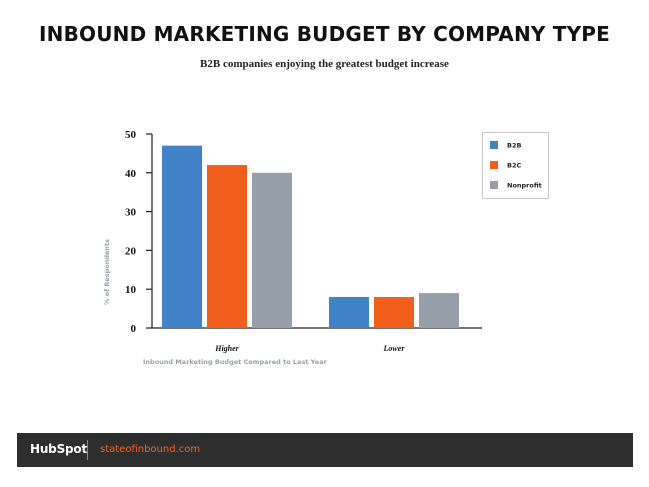  What do you see at coordinates (324, 34) in the screenshot?
I see `chart-title: INBOUND MARKETING BUDGET BY COMPANY TYPE` at bounding box center [324, 34].